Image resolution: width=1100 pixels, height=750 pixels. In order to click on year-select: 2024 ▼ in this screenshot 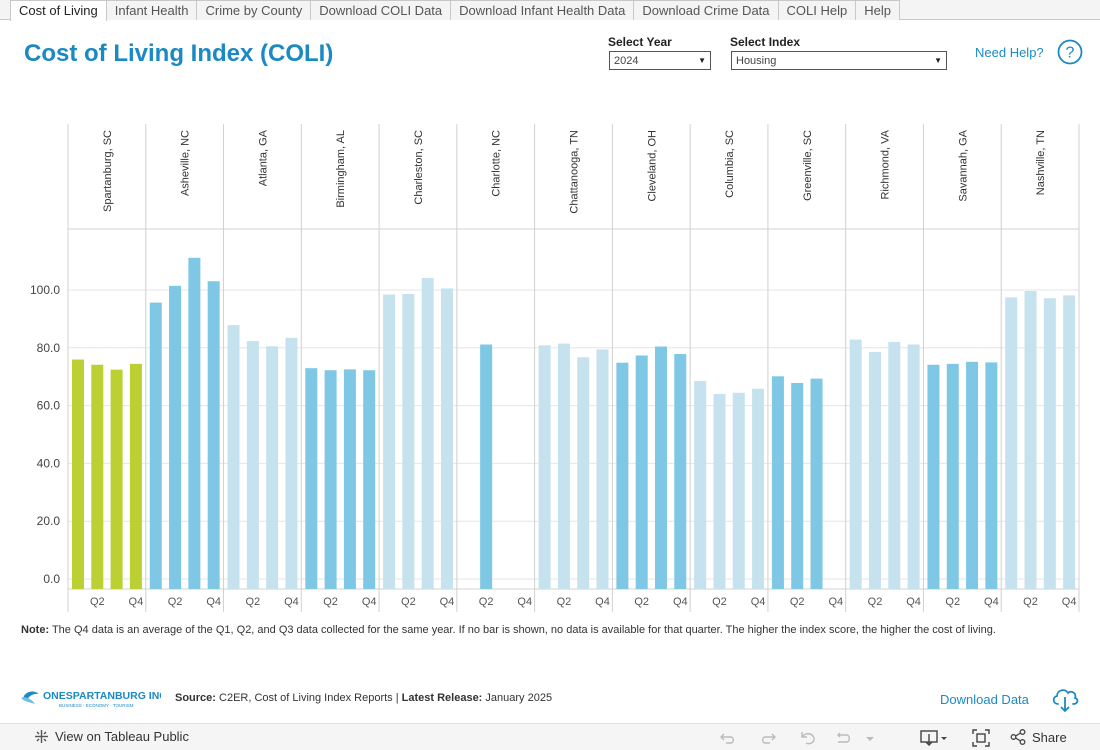, I will do `click(660, 60)`.